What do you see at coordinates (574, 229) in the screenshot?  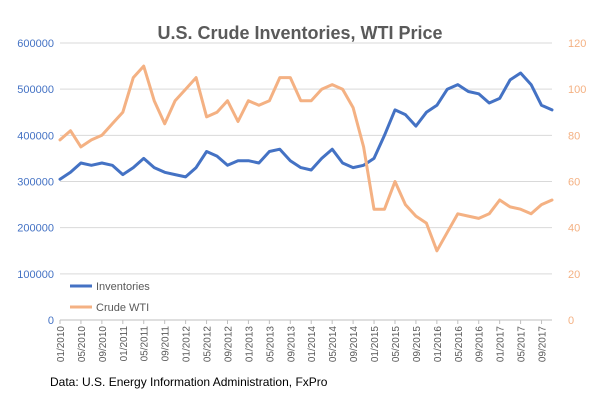 I see `y-right-tick-label: 40` at bounding box center [574, 229].